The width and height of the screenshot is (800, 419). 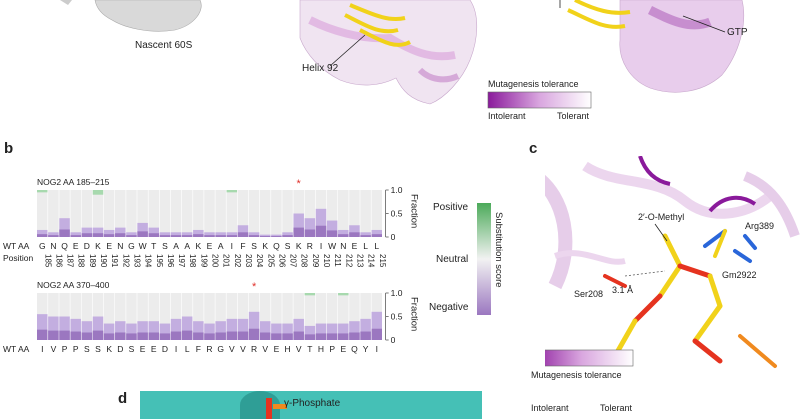 What do you see at coordinates (58, 261) in the screenshot?
I see `position-label: 186` at bounding box center [58, 261].